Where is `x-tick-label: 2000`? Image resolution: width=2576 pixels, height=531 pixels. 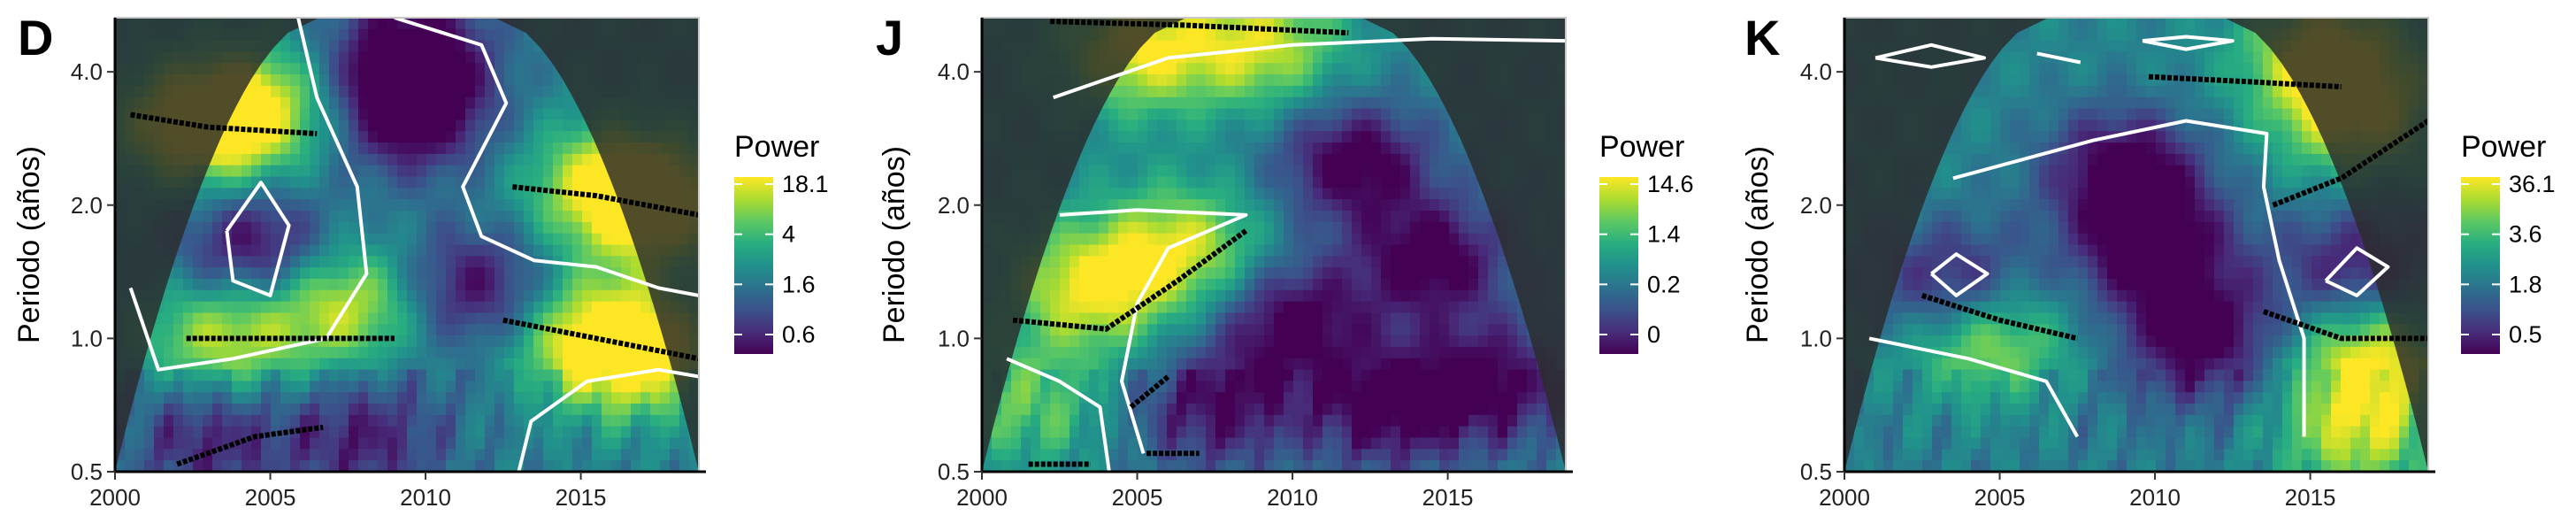
x-tick-label: 2000 is located at coordinates (115, 497).